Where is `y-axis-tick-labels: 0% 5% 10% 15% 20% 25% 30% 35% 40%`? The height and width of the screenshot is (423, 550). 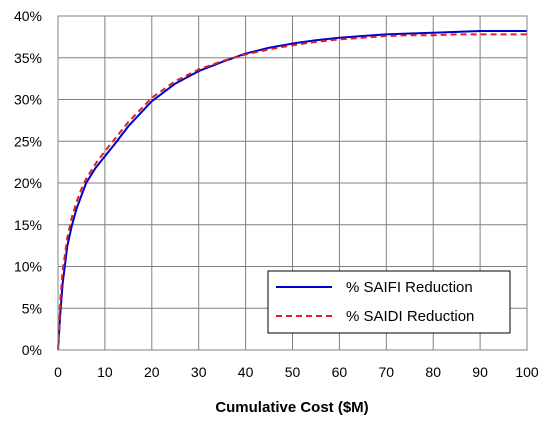
y-axis-tick-labels: 0% 5% 10% 15% 20% 25% 30% 35% 40% is located at coordinates (28, 183).